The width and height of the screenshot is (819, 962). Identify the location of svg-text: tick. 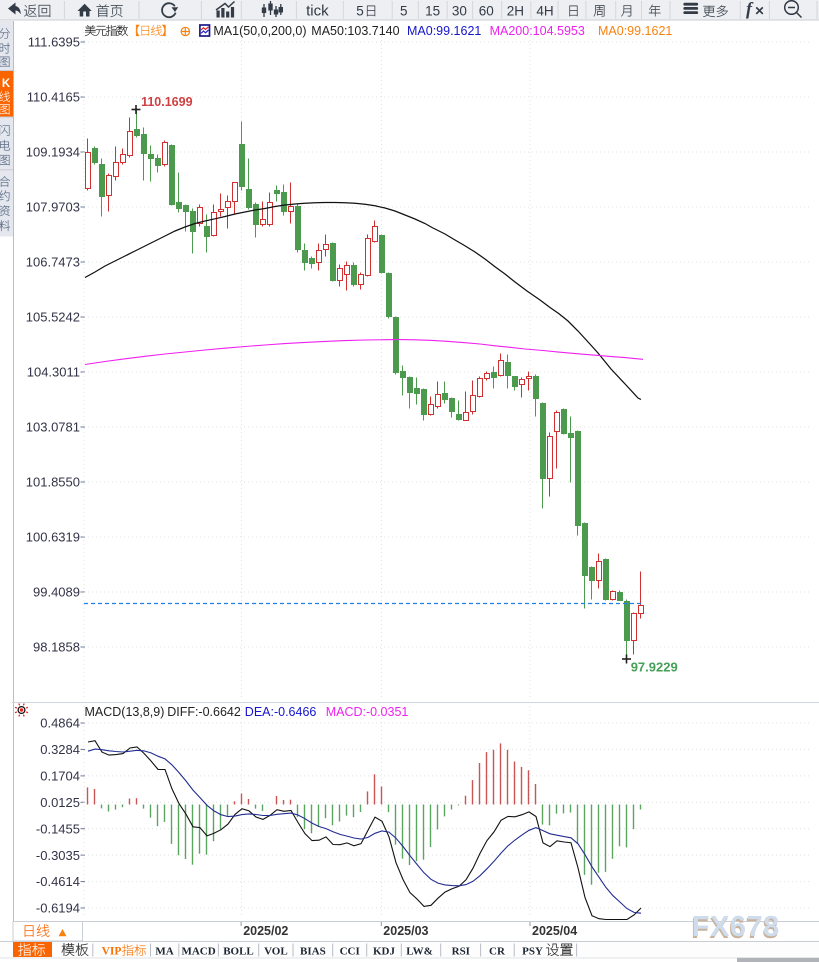
(317, 11).